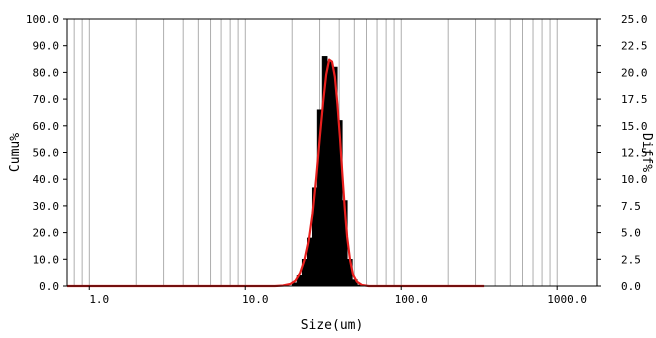 The height and width of the screenshot is (338, 656). Describe the element at coordinates (46, 126) in the screenshot. I see `y-tick-label: 60.0` at that location.